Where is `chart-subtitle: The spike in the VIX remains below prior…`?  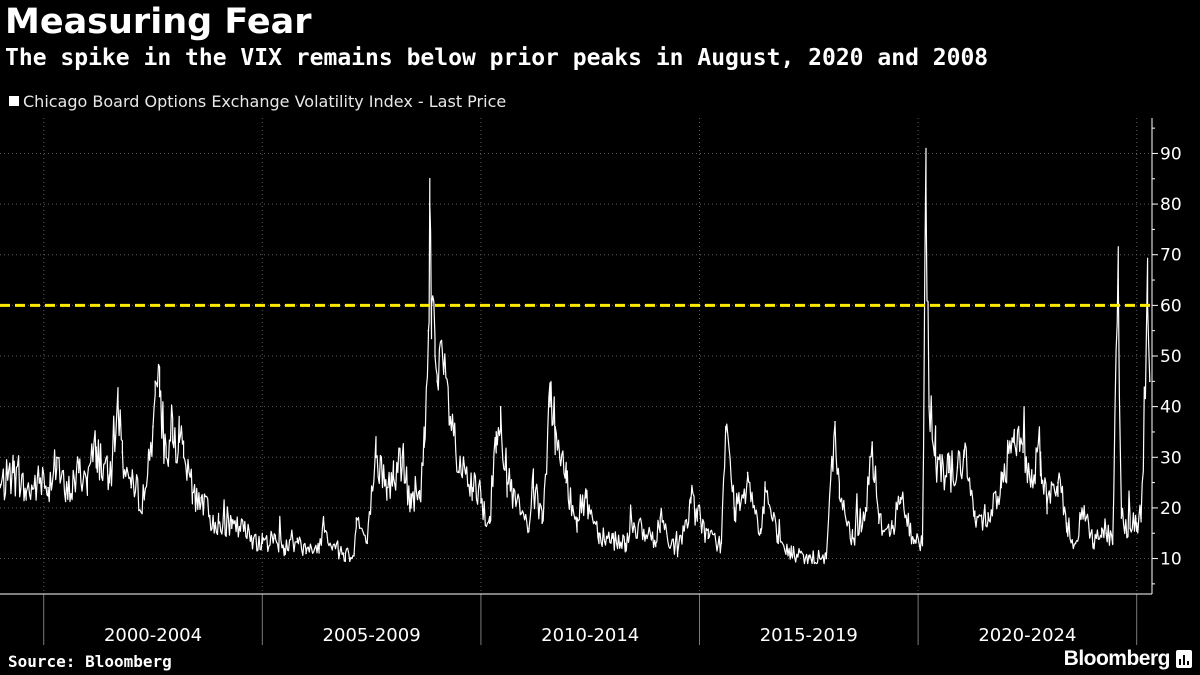
chart-subtitle: The spike in the VIX remains below prior… is located at coordinates (497, 58).